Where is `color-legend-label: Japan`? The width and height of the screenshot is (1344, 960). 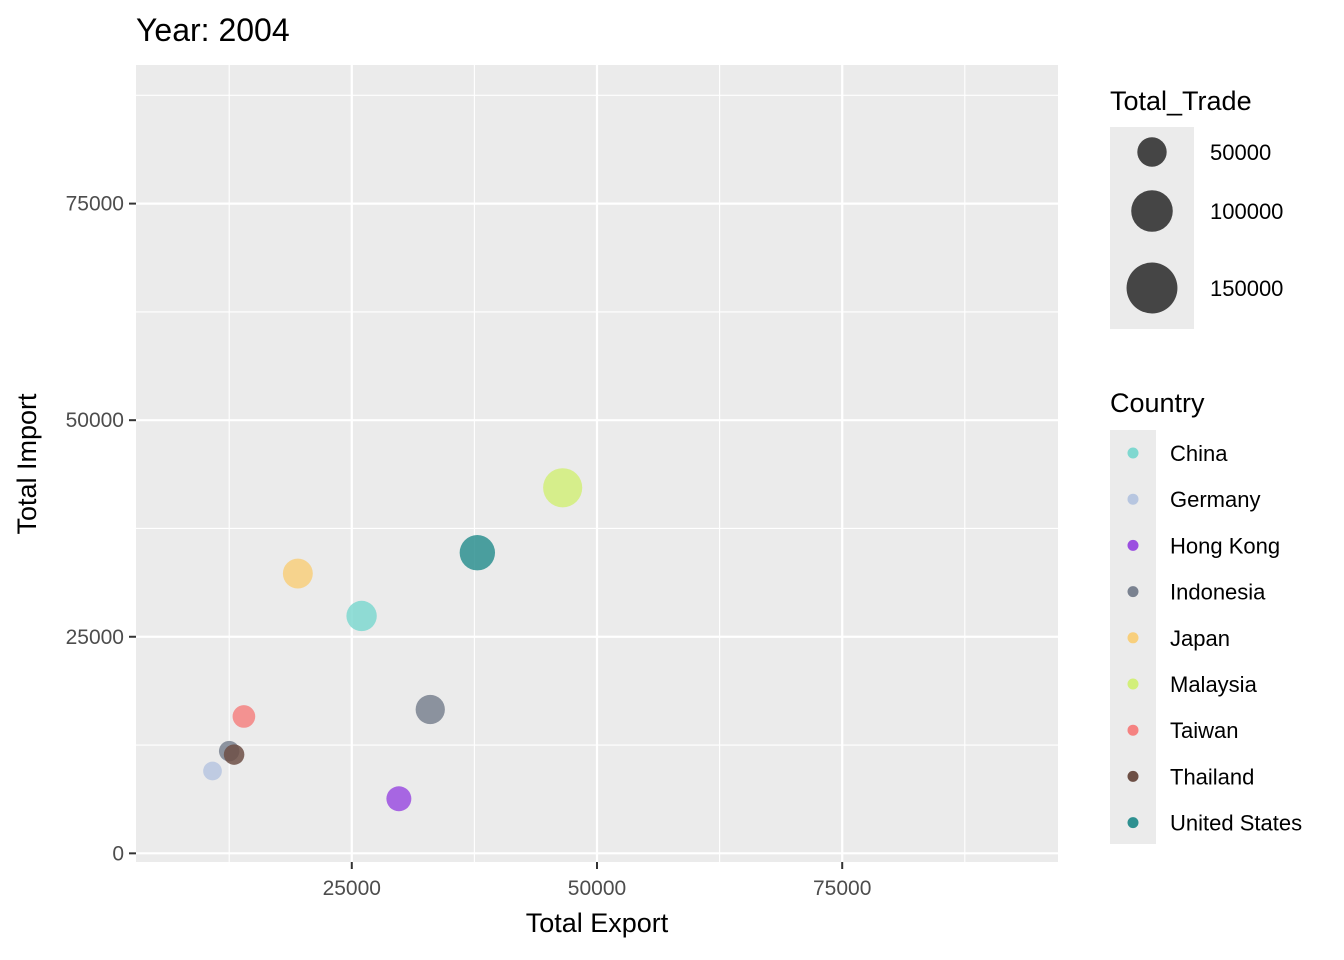 color-legend-label: Japan is located at coordinates (1200, 638).